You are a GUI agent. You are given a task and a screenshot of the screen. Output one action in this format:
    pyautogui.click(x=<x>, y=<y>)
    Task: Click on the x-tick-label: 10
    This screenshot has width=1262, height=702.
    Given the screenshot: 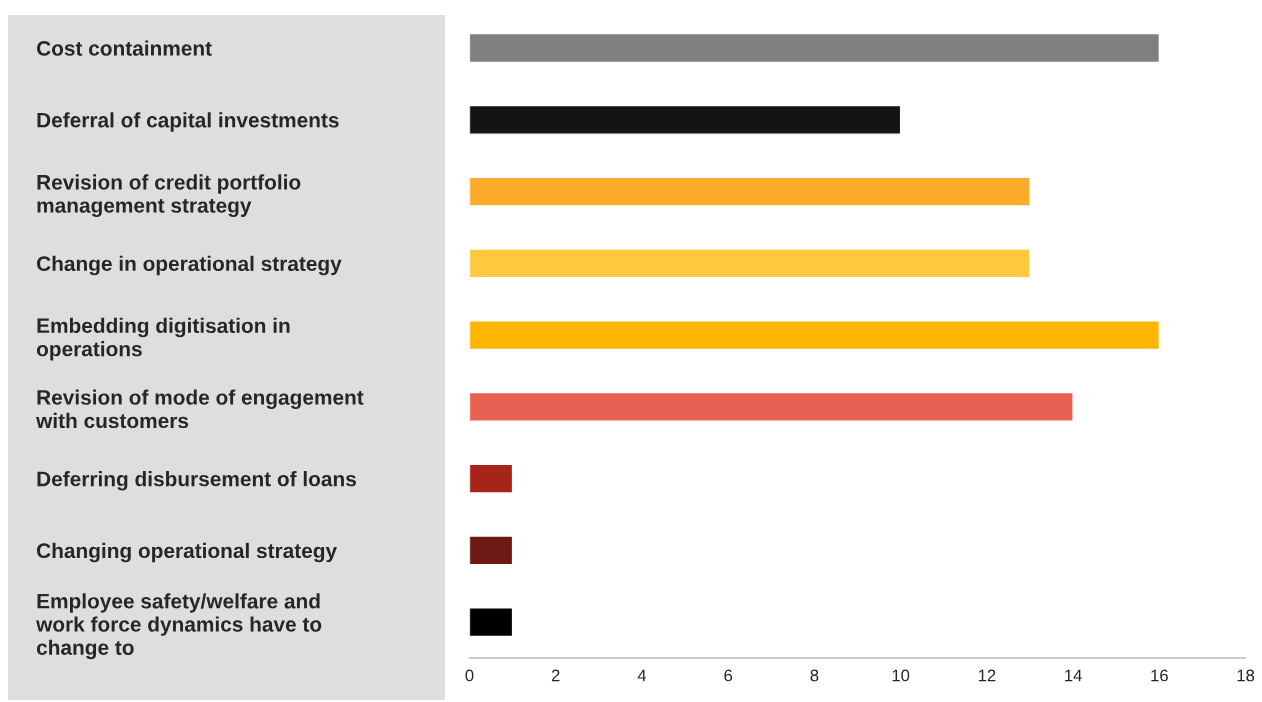 What is the action you would take?
    pyautogui.click(x=901, y=675)
    